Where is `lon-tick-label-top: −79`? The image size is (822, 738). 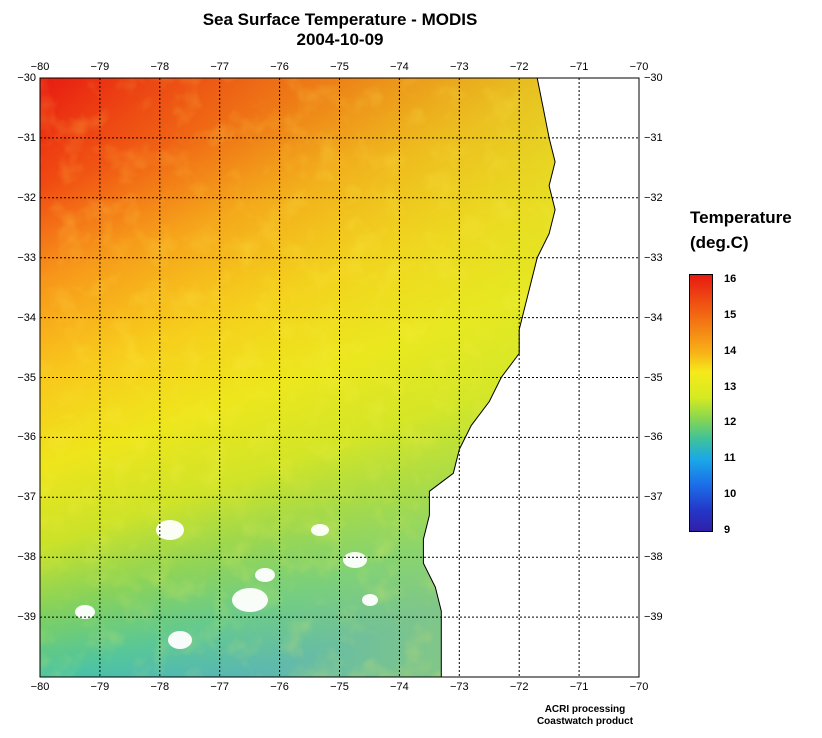
lon-tick-label-top: −79 is located at coordinates (100, 67).